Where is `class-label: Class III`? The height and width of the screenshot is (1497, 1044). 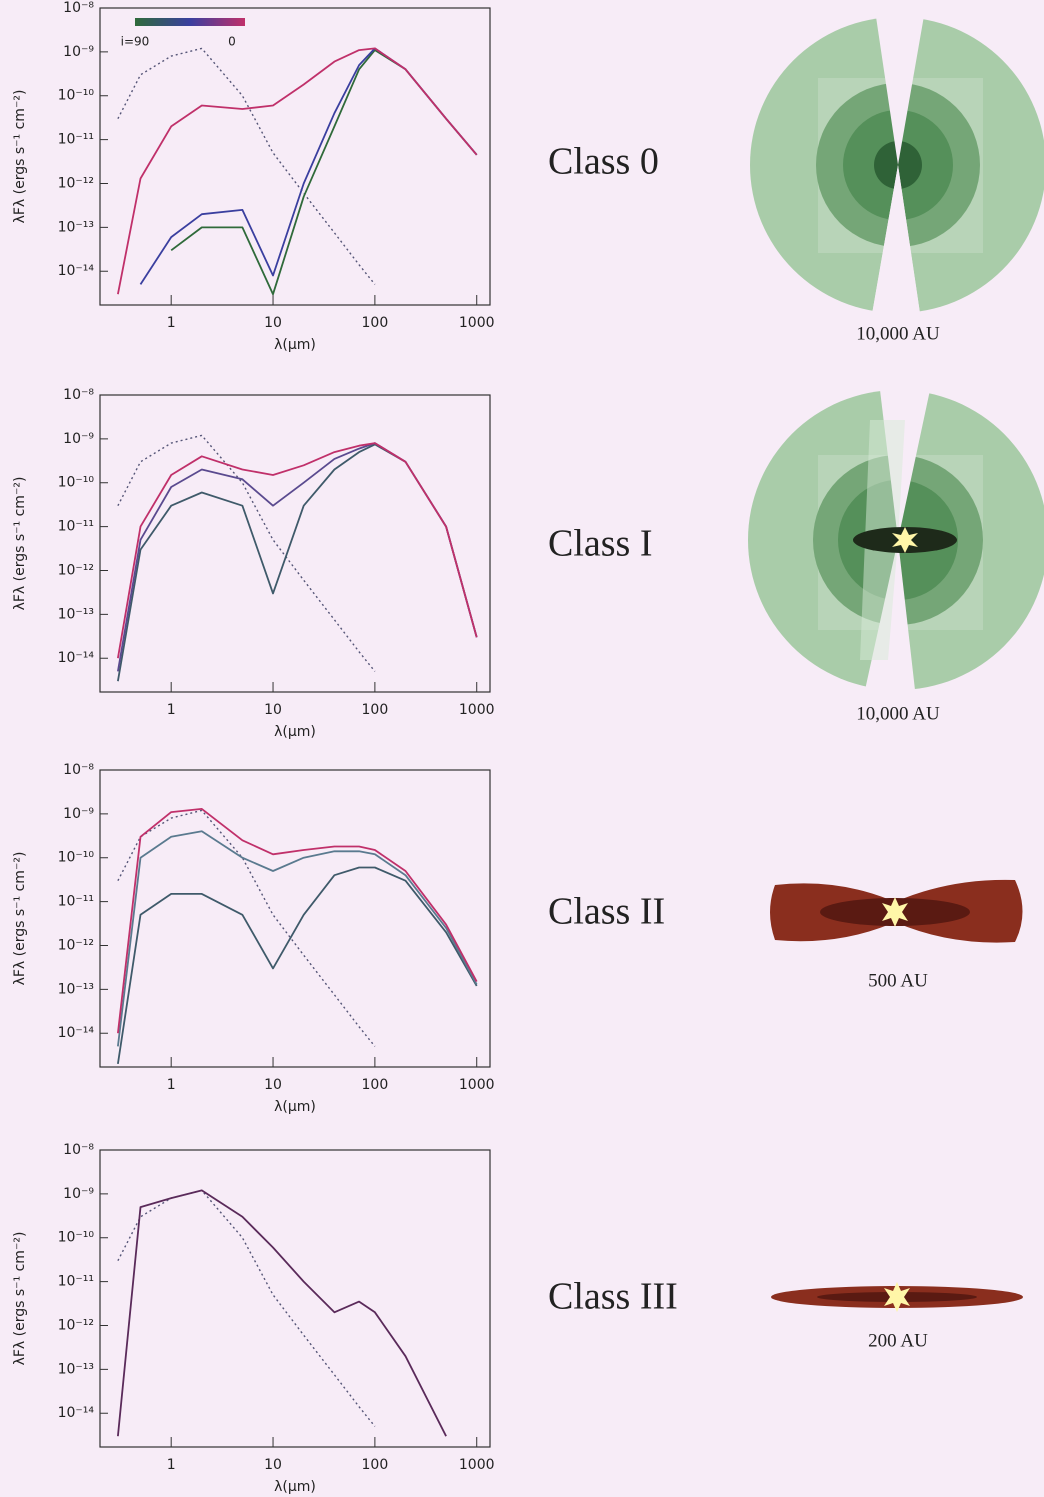
class-label: Class III is located at coordinates (613, 1297).